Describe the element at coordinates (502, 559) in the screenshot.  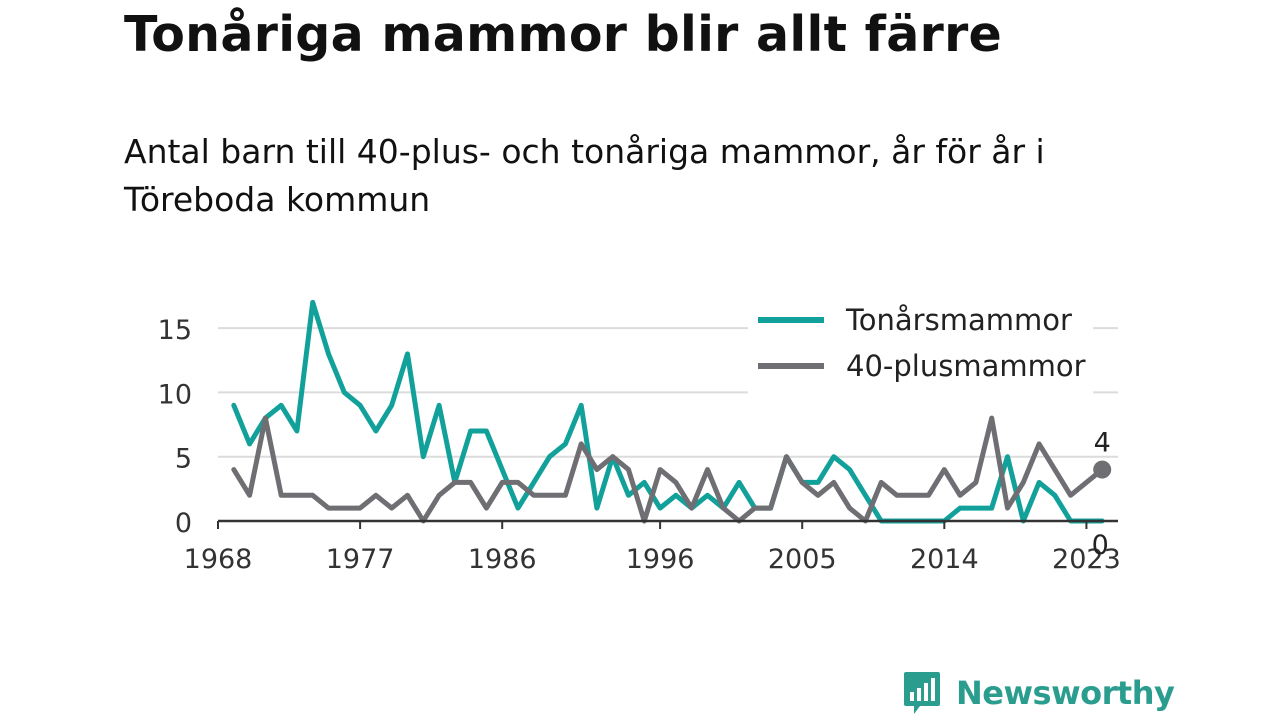
I see `x-tick-label: 1986` at that location.